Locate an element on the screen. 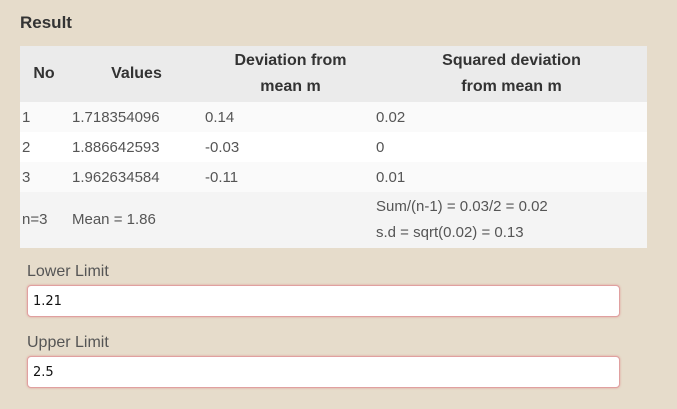 This screenshot has width=677, height=409. upper-limit-input is located at coordinates (323, 372).